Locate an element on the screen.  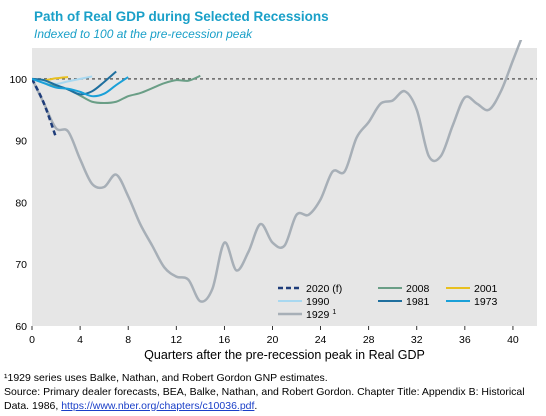
x-tick-label: 4 is located at coordinates (80, 340).